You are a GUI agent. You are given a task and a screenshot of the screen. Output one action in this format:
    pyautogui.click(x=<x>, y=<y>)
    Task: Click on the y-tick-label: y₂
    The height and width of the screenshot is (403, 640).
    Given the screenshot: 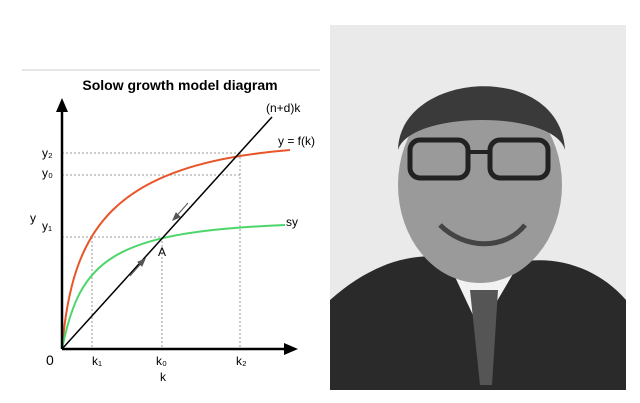 What is the action you would take?
    pyautogui.click(x=47, y=153)
    